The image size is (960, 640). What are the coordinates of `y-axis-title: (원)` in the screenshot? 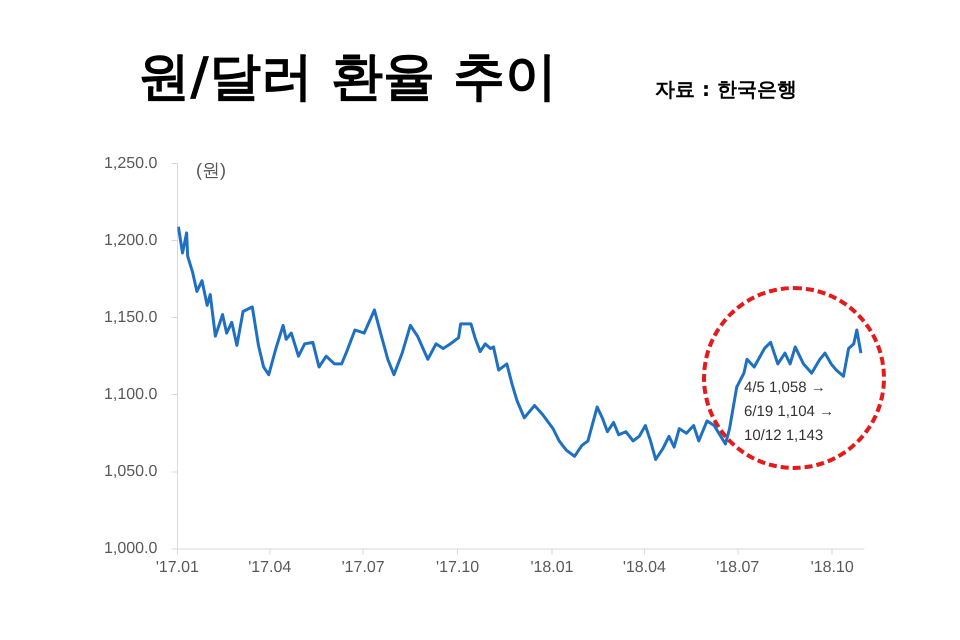 It's located at (211, 170).